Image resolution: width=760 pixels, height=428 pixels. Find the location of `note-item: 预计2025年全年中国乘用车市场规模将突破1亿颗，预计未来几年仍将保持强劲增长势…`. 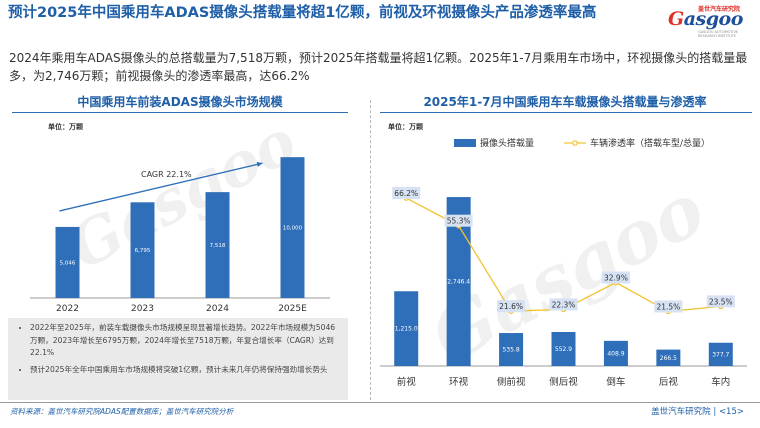

note-item: 预计2025年全年中国乘用车市场规模将突破1亿颗，预计未来几年仍将保持强劲增长势… is located at coordinates (186, 370).